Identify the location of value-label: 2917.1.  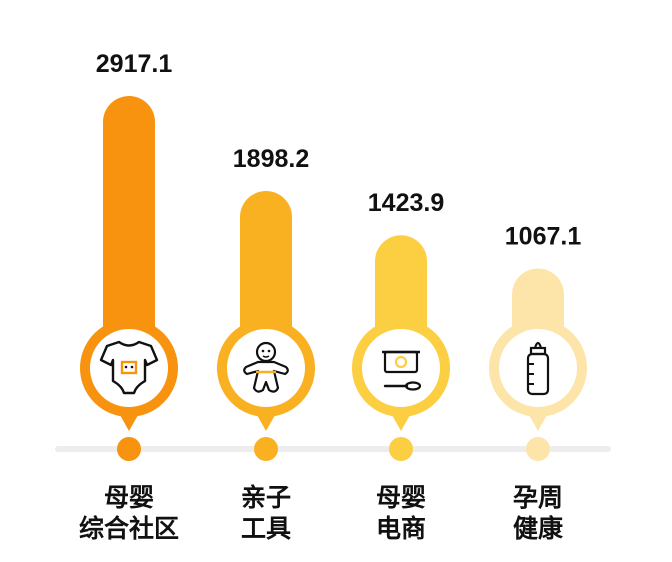
(134, 64).